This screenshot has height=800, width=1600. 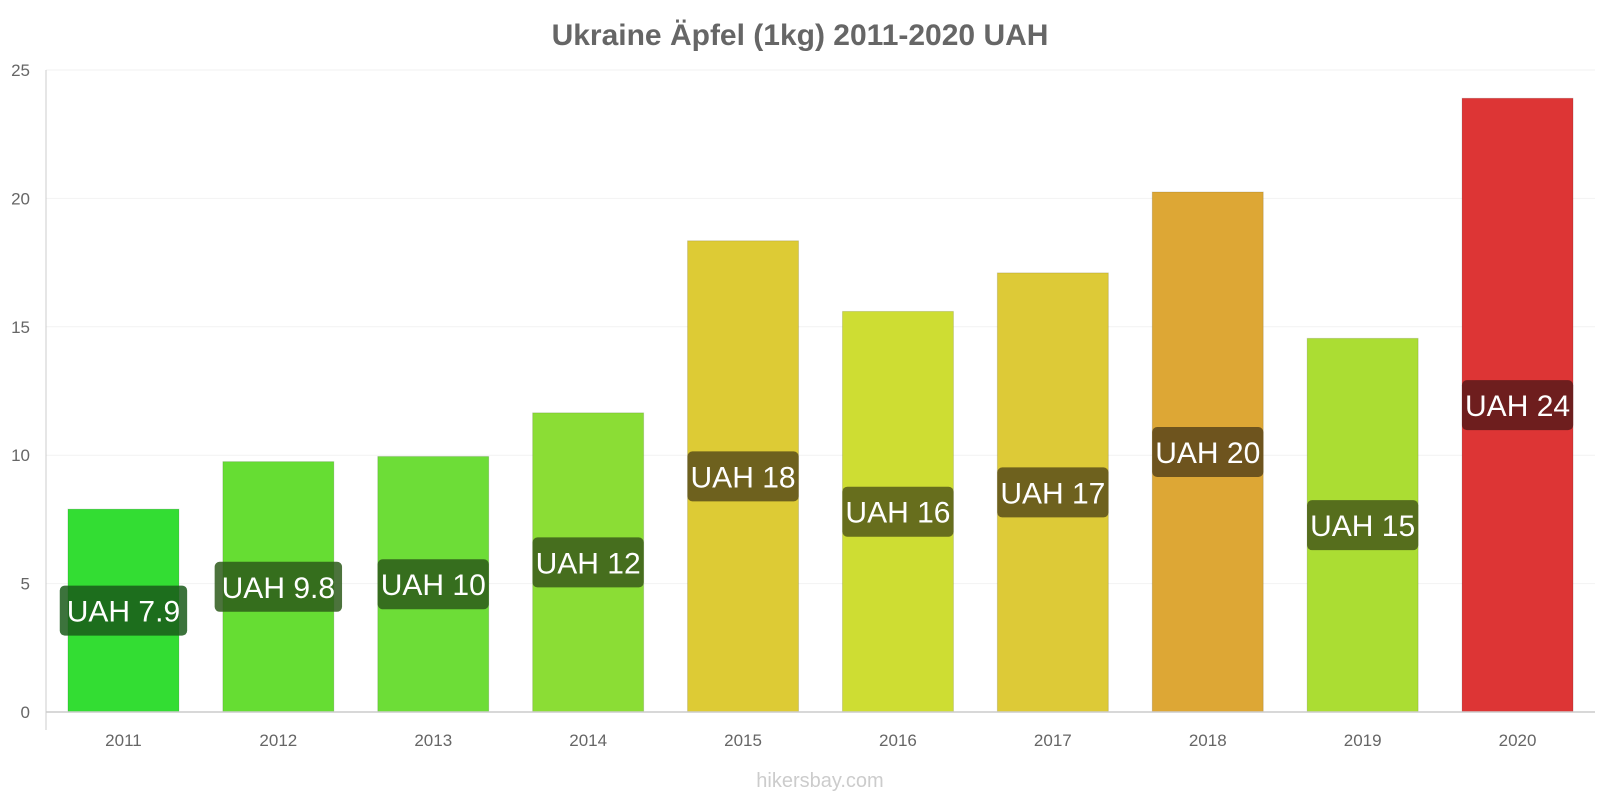 I want to click on value-label: UAH 15, so click(x=1362, y=526).